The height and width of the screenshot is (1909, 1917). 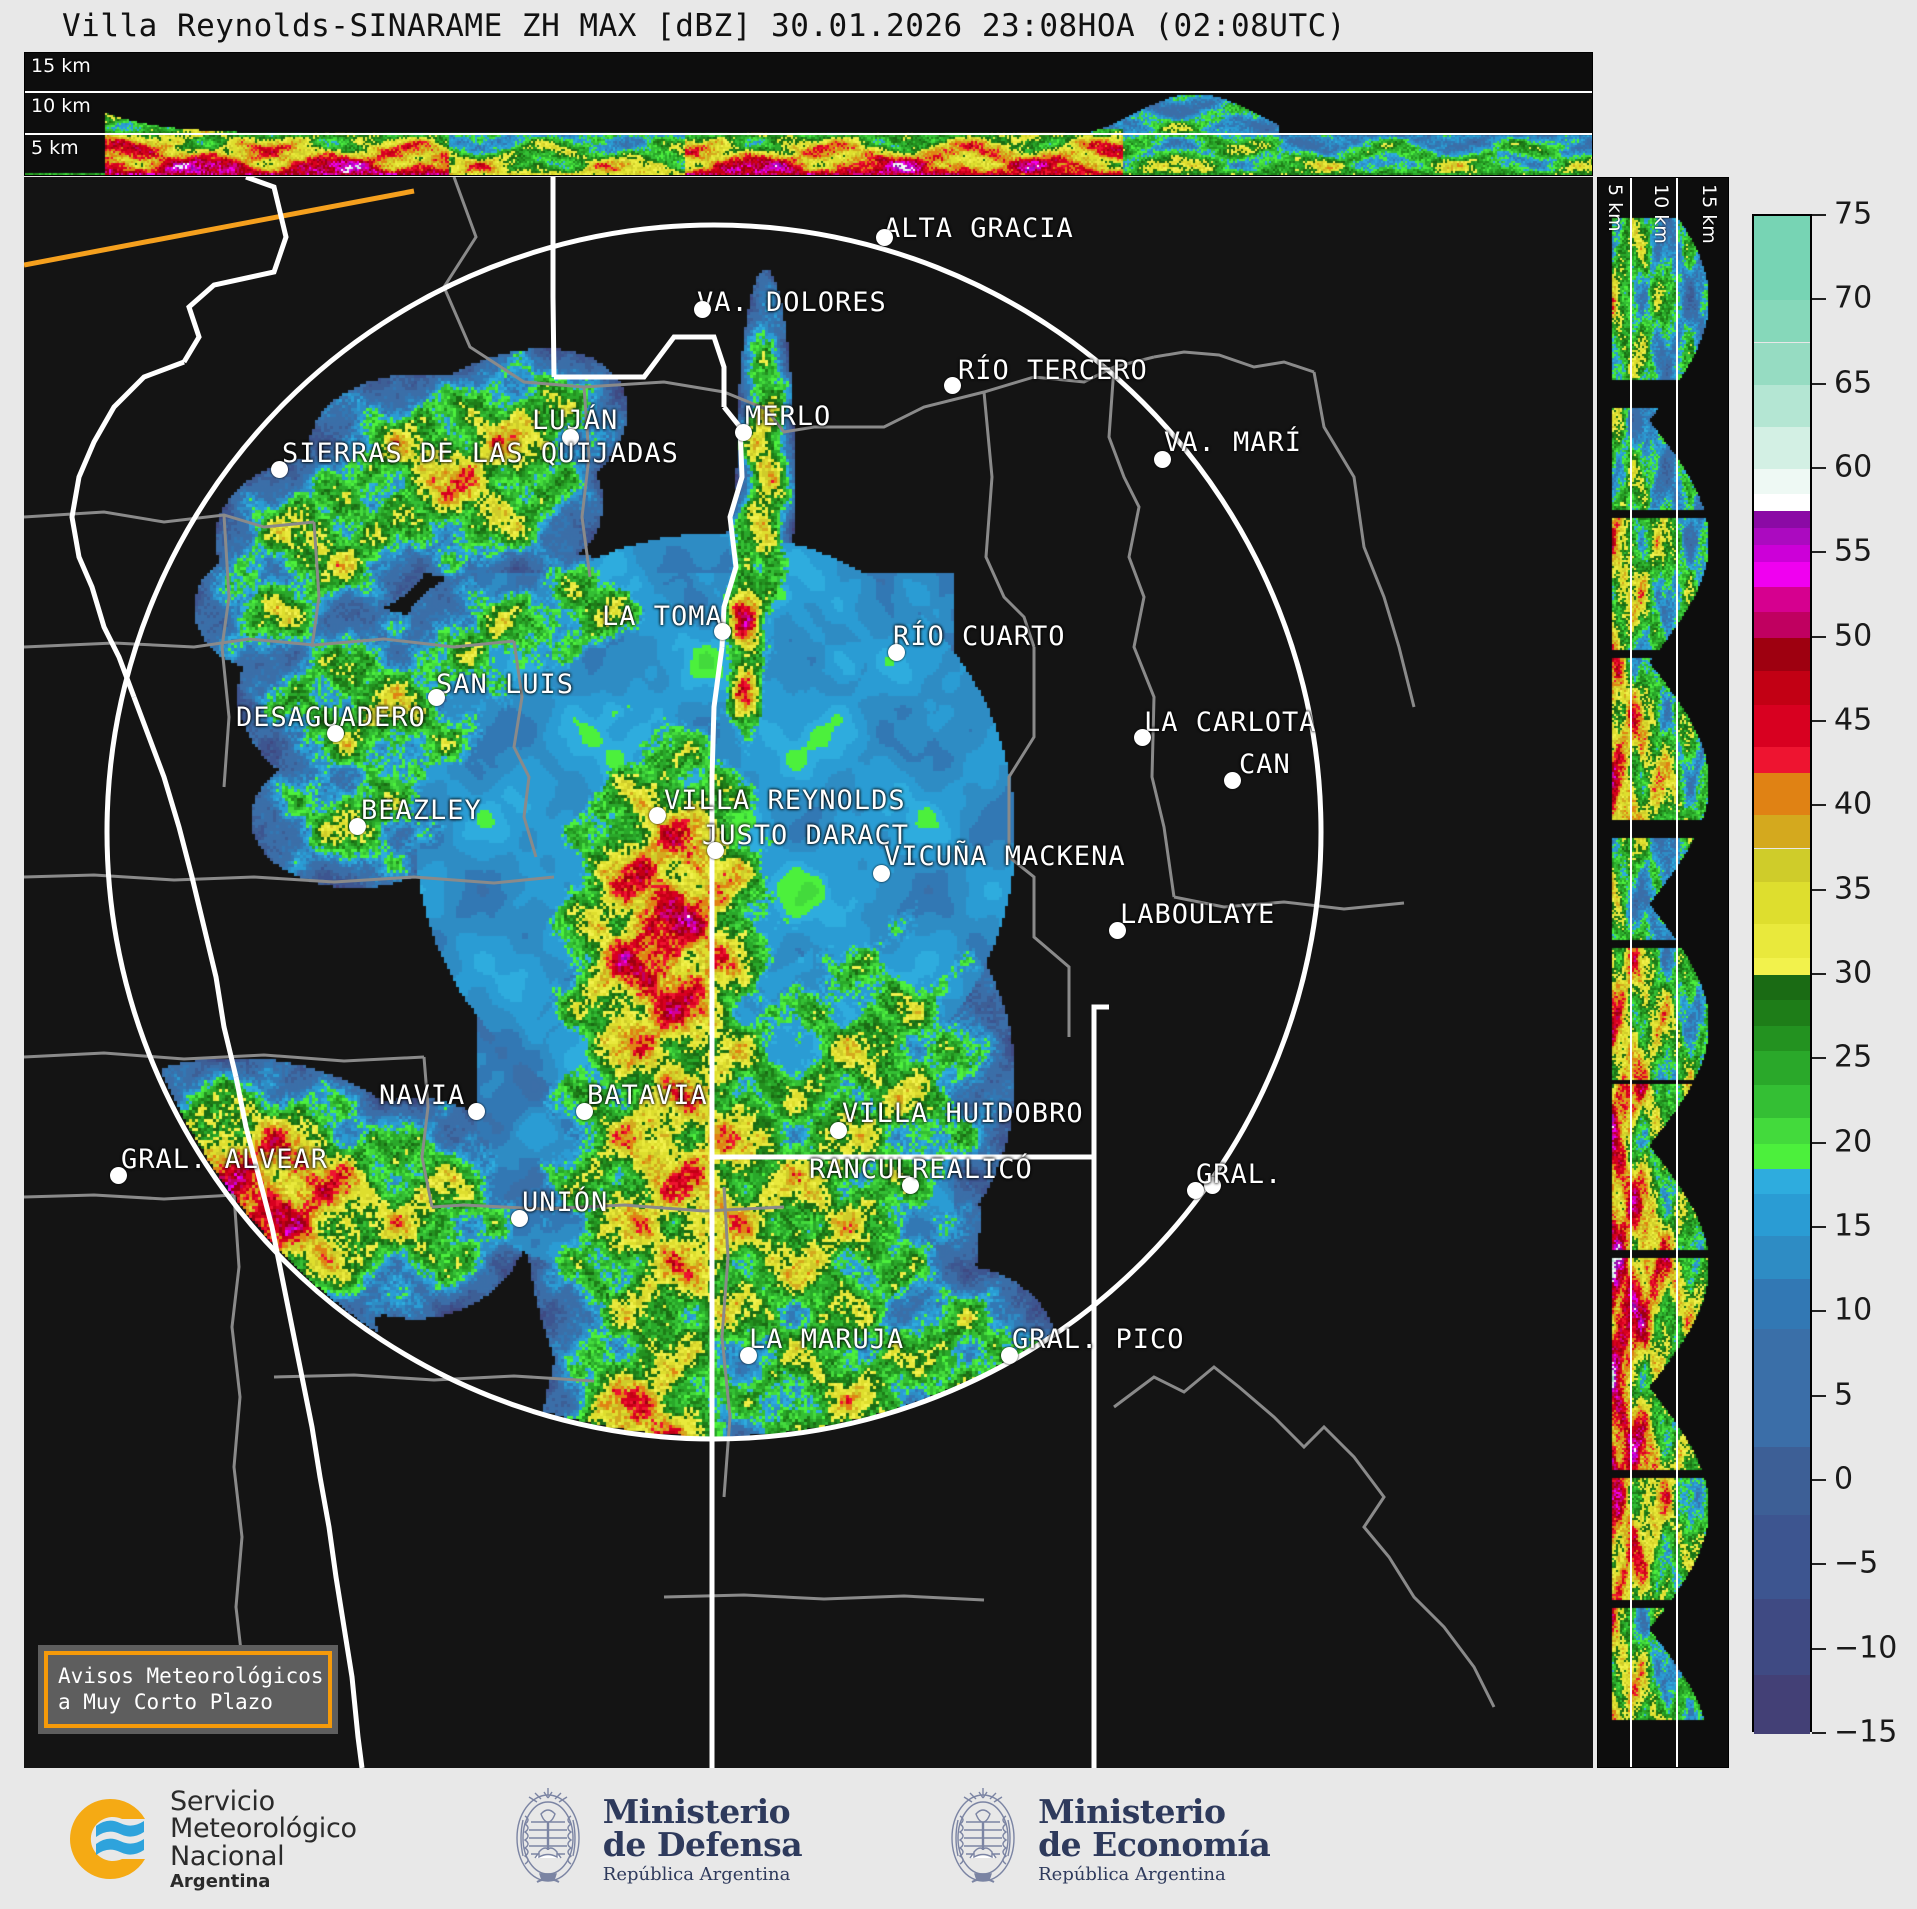 What do you see at coordinates (1615, 208) in the screenshot?
I see `height-label-5km-v: 5 km` at bounding box center [1615, 208].